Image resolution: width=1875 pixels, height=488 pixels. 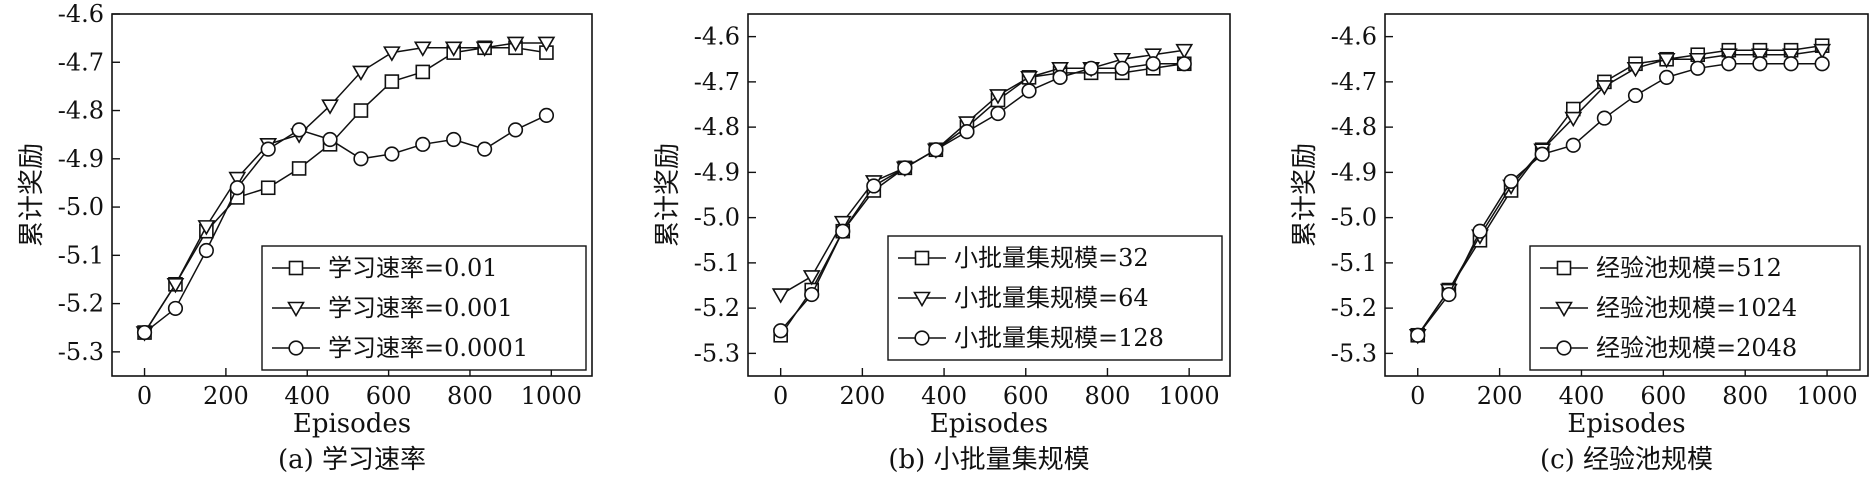 What do you see at coordinates (1059, 338) in the screenshot?
I see `legend-label: 小批量集规模=128` at bounding box center [1059, 338].